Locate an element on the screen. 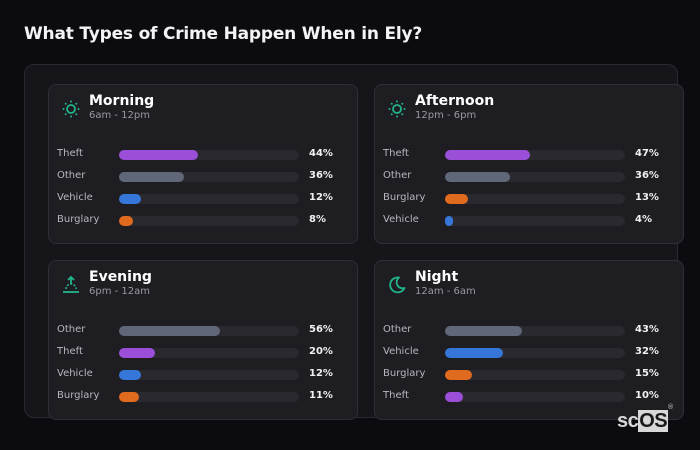 The width and height of the screenshot is (700, 450). bar-row-theft: Theft 44% is located at coordinates (202, 154).